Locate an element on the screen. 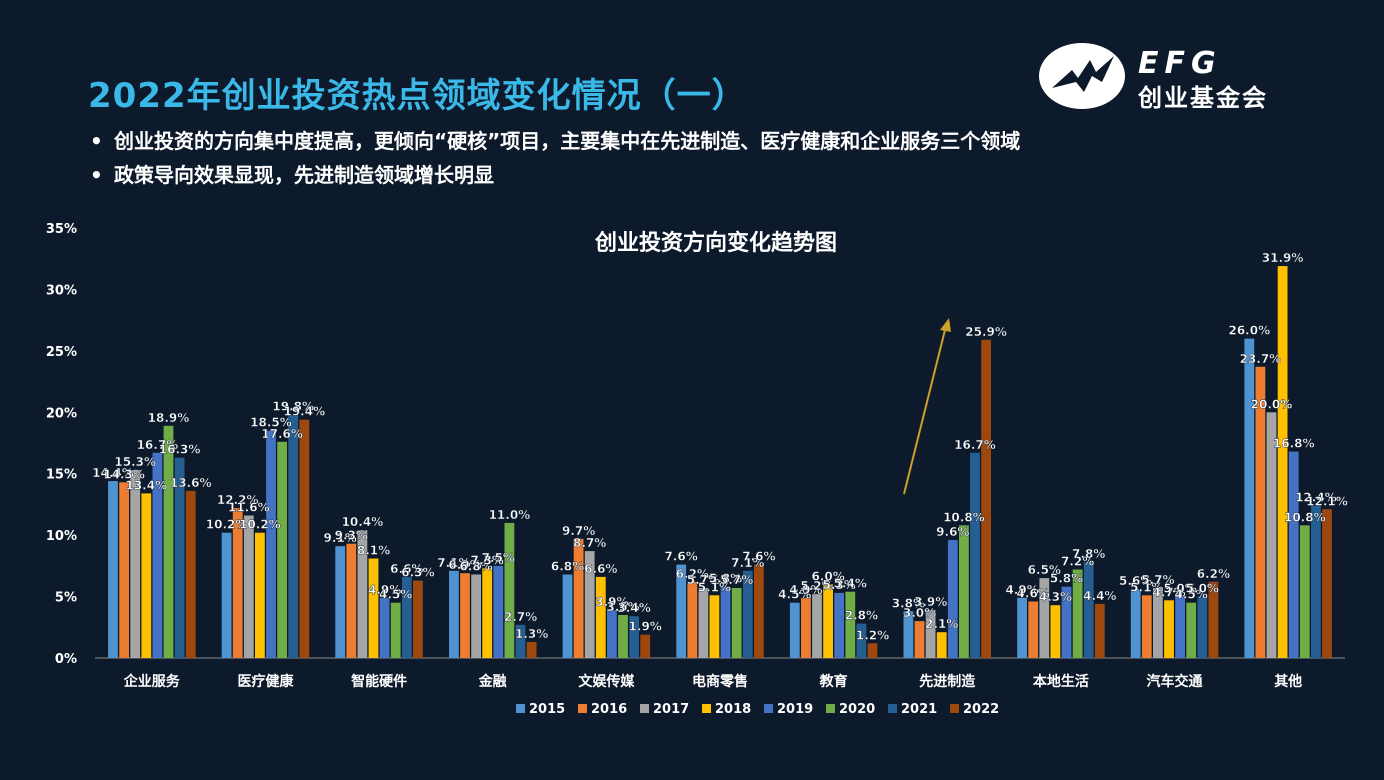 Image resolution: width=1384 pixels, height=780 pixels. x-tick-label: 医疗健康 is located at coordinates (266, 681).